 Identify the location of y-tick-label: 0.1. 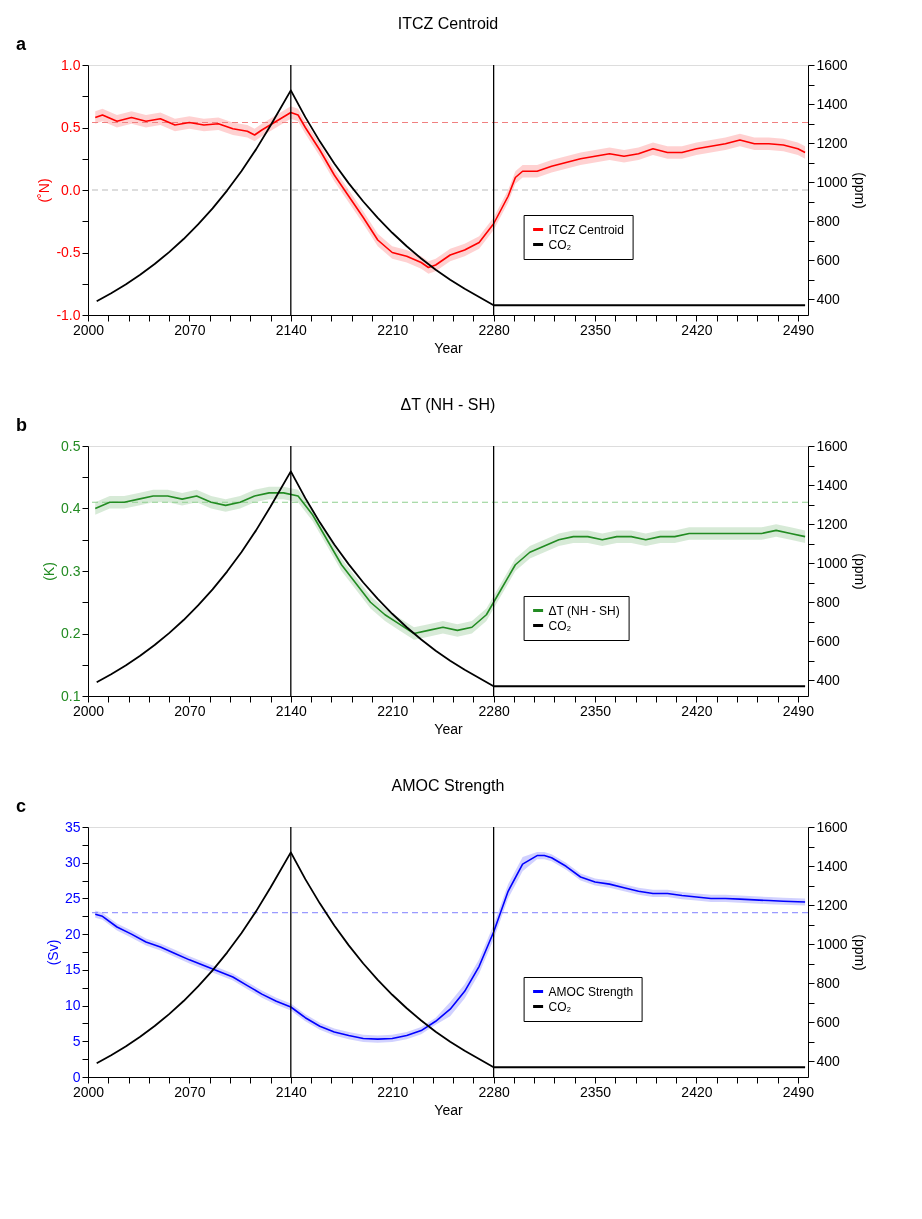
(71, 695).